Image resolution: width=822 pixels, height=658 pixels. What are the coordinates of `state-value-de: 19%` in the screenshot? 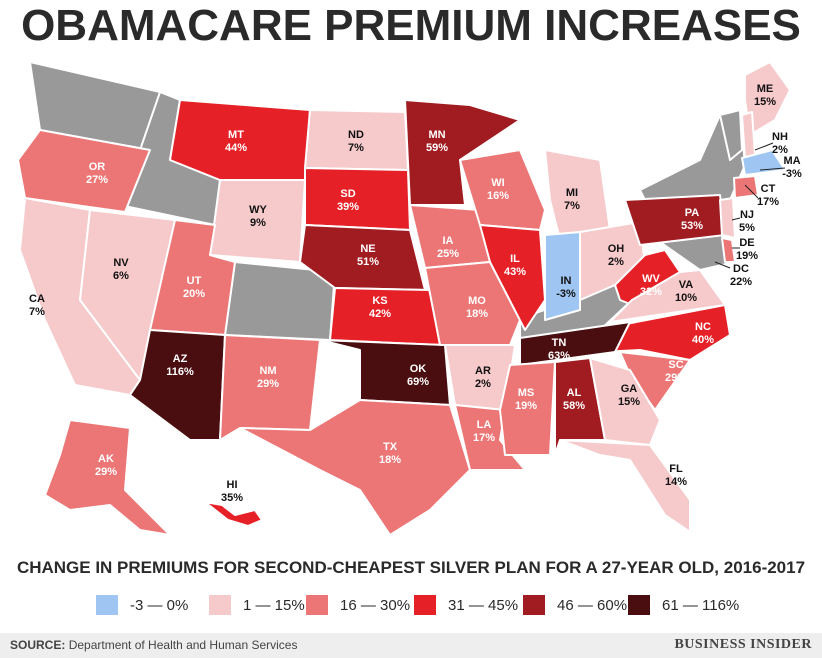 It's located at (747, 256).